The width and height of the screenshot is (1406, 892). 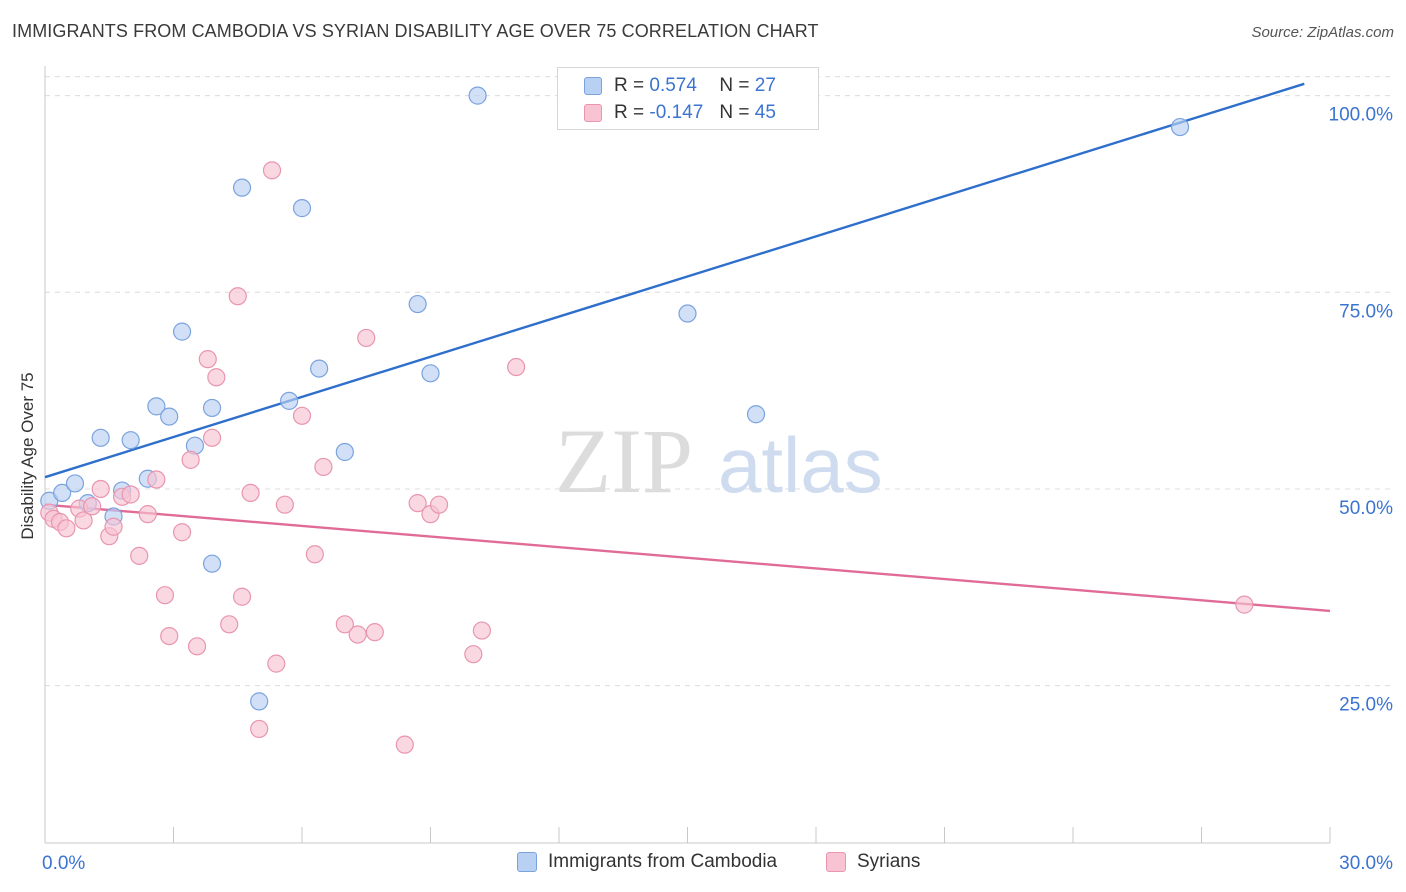 What do you see at coordinates (889, 861) in the screenshot?
I see `bottom-legend-label-syrians: Syrians` at bounding box center [889, 861].